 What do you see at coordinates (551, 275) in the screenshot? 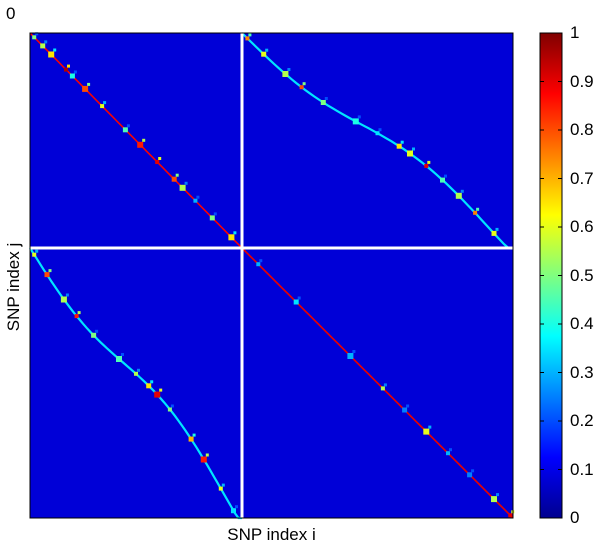
I see `colorbar-ticks` at bounding box center [551, 275].